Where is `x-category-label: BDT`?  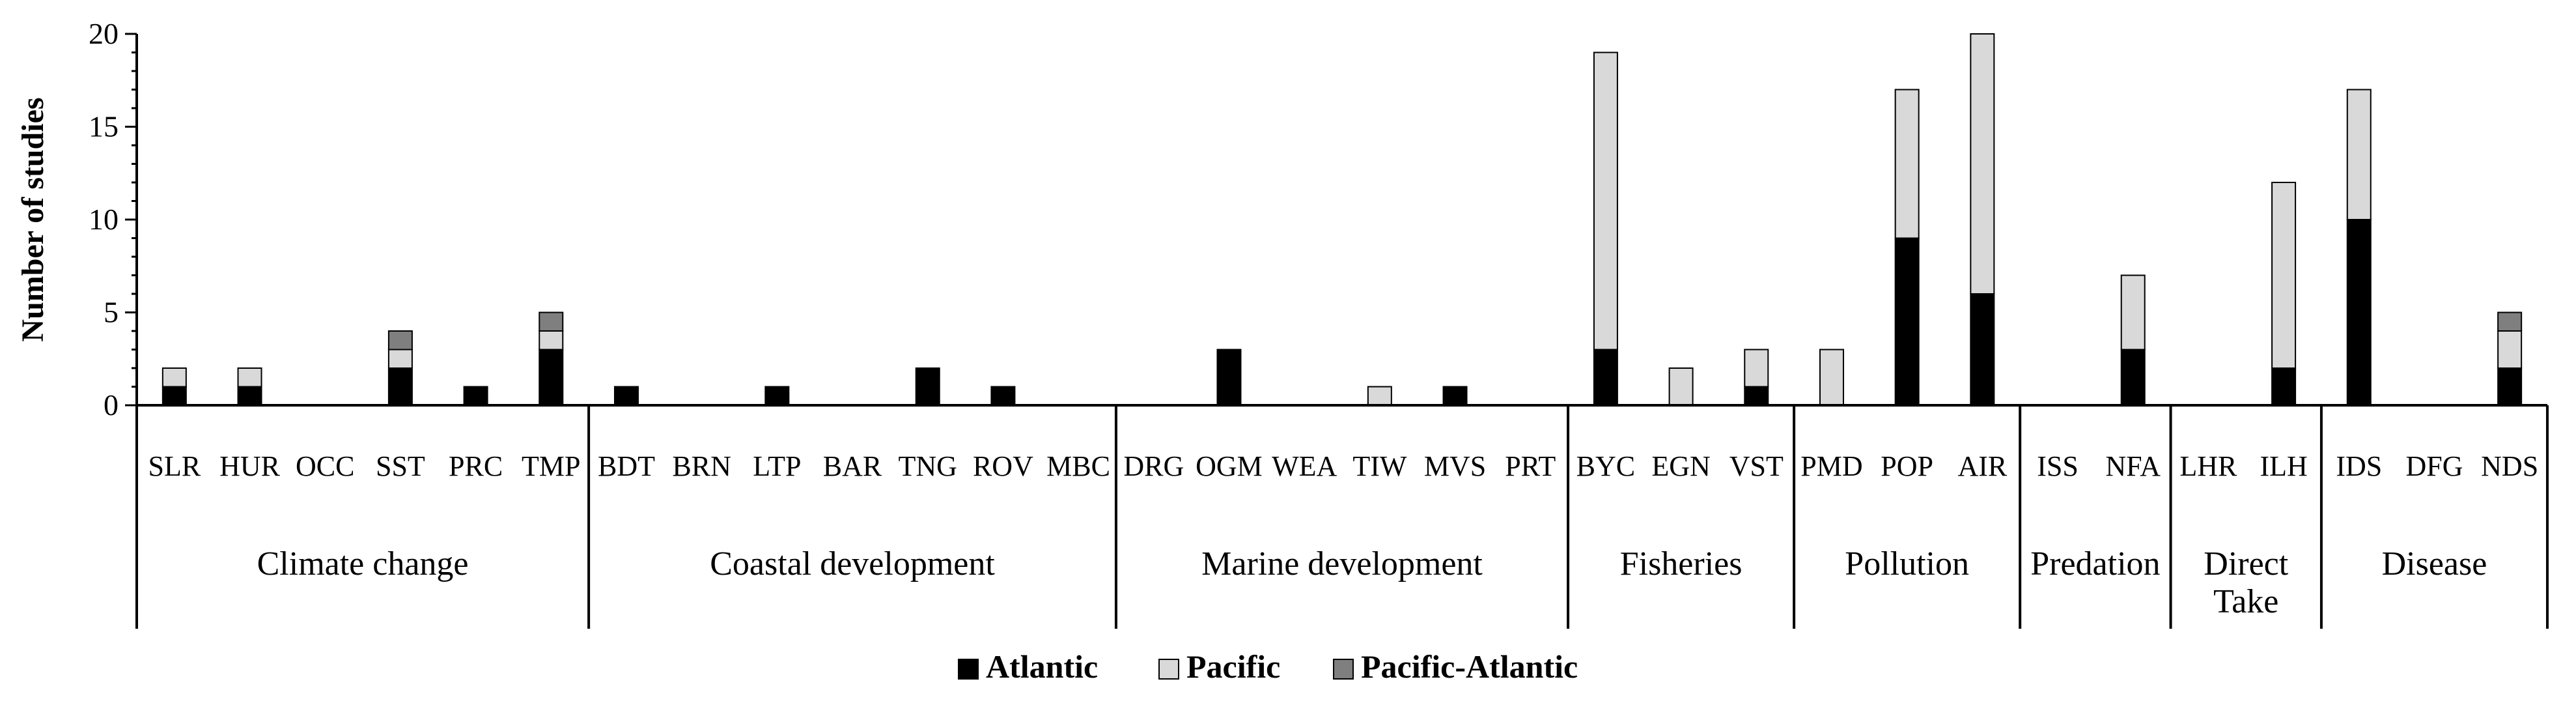 x-category-label: BDT is located at coordinates (627, 466).